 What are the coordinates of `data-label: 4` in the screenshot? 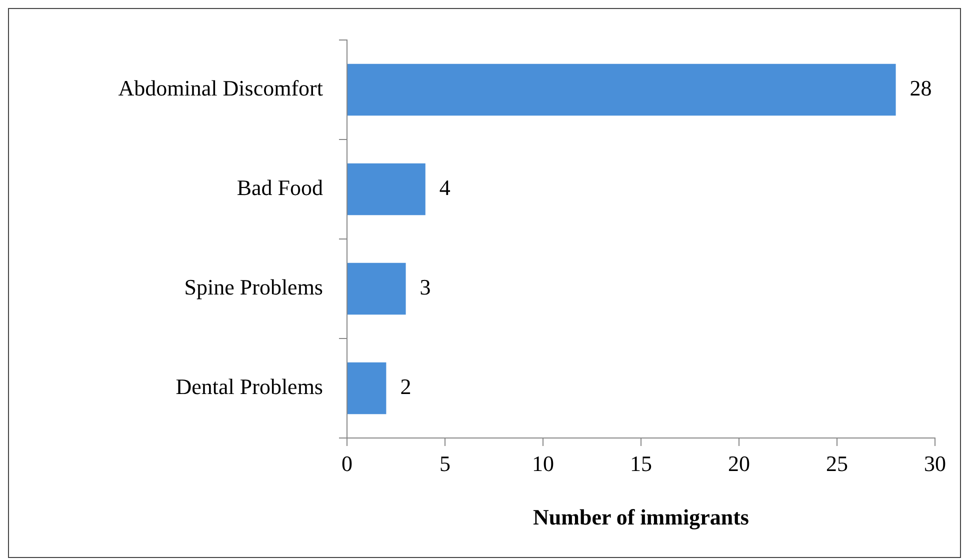 It's located at (444, 187).